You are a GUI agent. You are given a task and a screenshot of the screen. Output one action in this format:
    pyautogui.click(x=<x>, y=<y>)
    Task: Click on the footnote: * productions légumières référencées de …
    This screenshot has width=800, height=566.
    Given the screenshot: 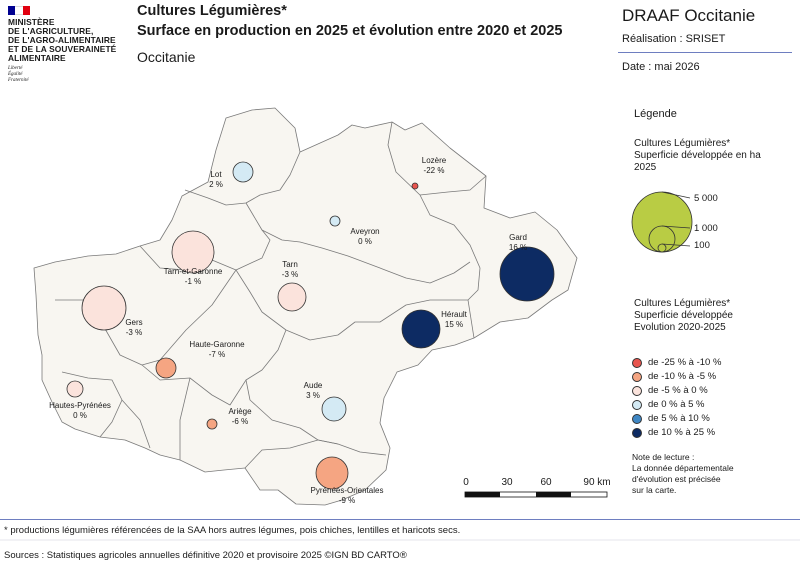 What is the action you would take?
    pyautogui.click(x=232, y=530)
    